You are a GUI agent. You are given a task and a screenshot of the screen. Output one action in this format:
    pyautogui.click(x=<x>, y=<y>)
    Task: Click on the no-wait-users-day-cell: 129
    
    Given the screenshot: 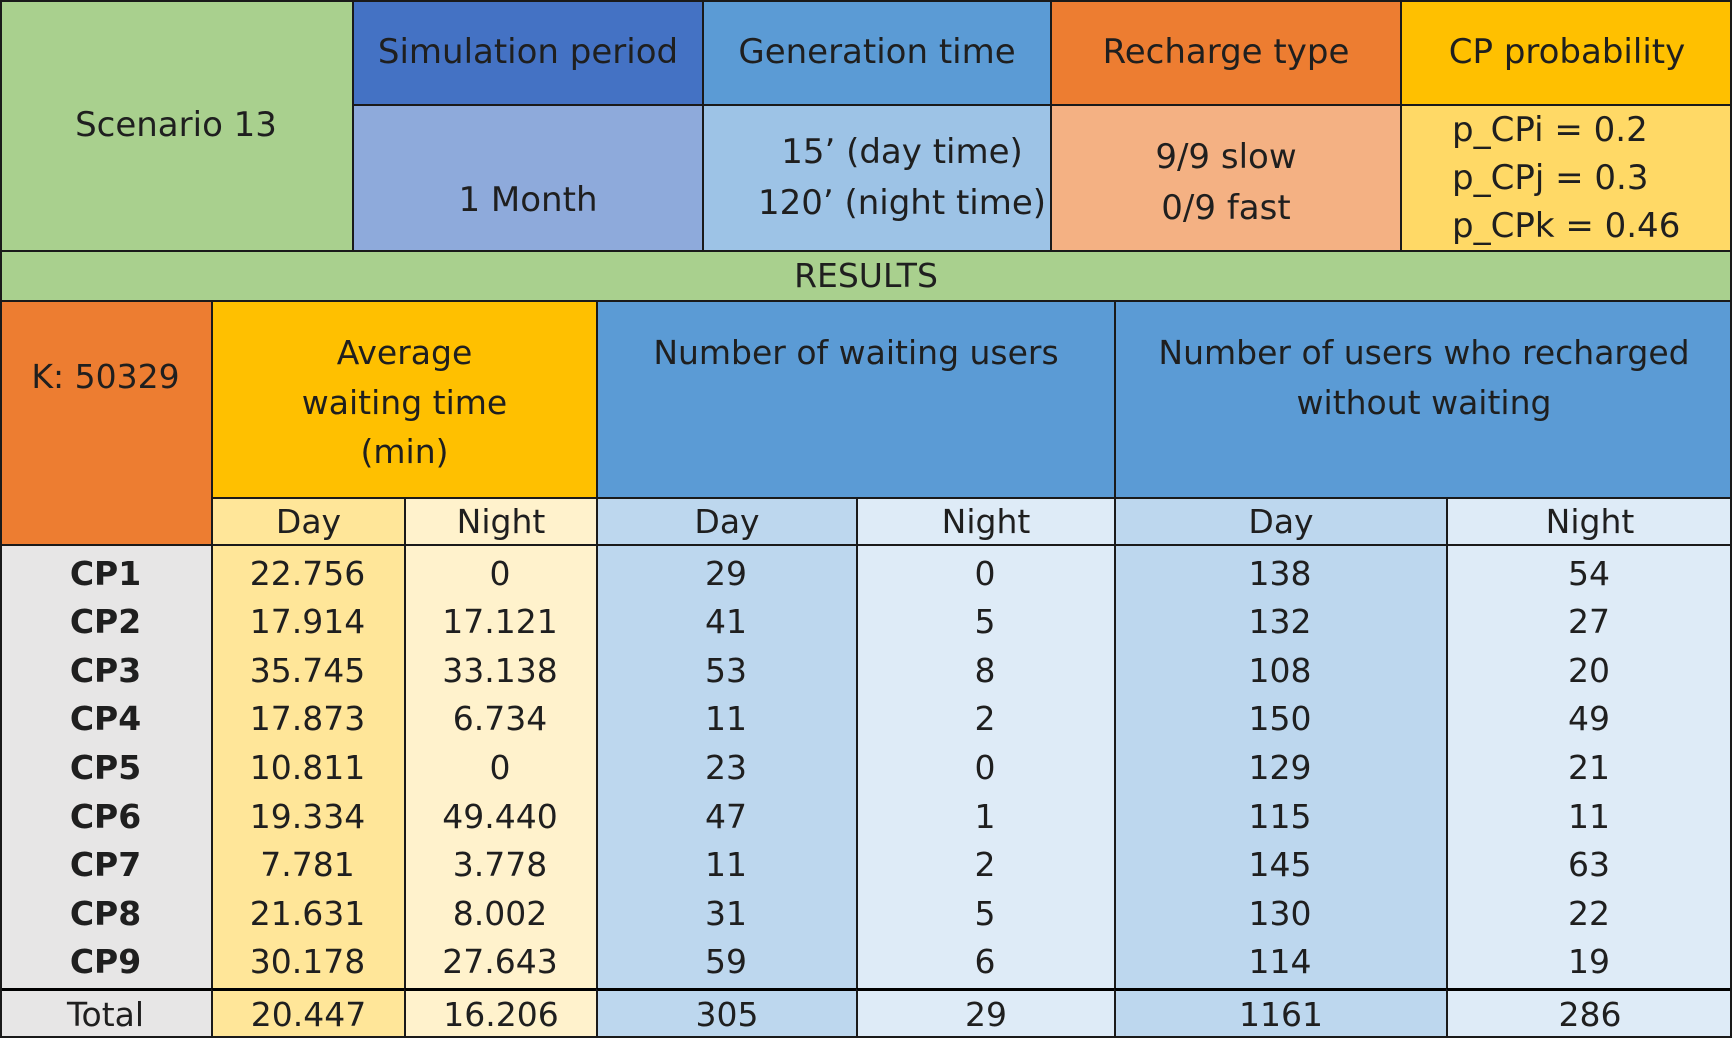 What is the action you would take?
    pyautogui.click(x=1280, y=767)
    